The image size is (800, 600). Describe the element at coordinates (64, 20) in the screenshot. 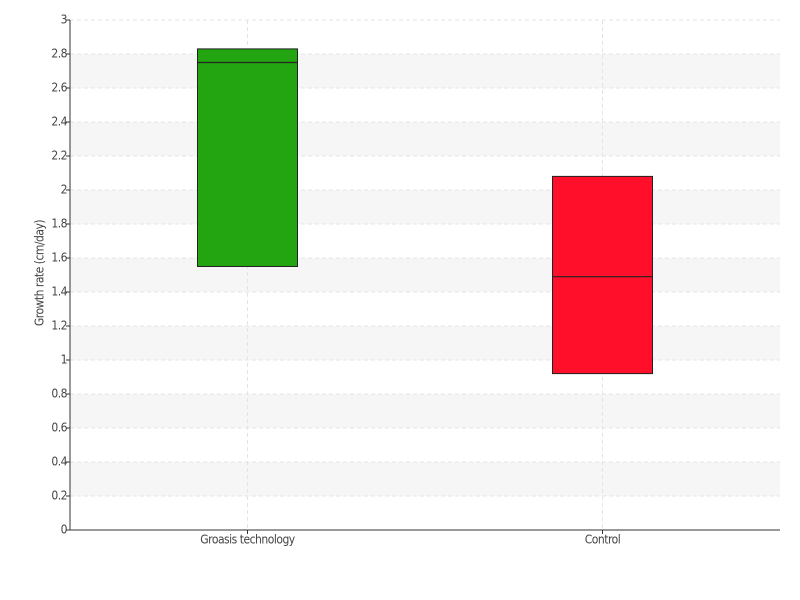

I see `y-tick-label: 3` at that location.